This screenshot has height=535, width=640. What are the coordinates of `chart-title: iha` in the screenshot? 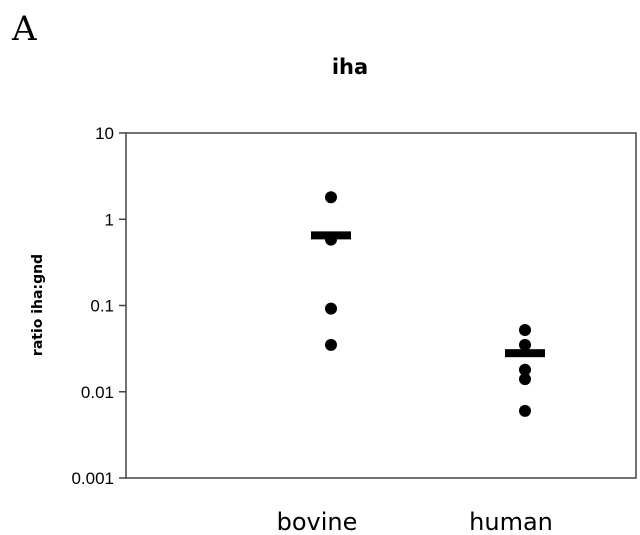 It's located at (350, 67).